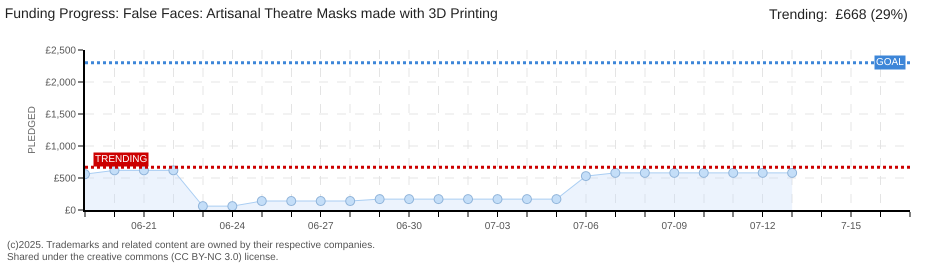  What do you see at coordinates (851, 226) in the screenshot?
I see `x-tick-label: 7-15` at bounding box center [851, 226].